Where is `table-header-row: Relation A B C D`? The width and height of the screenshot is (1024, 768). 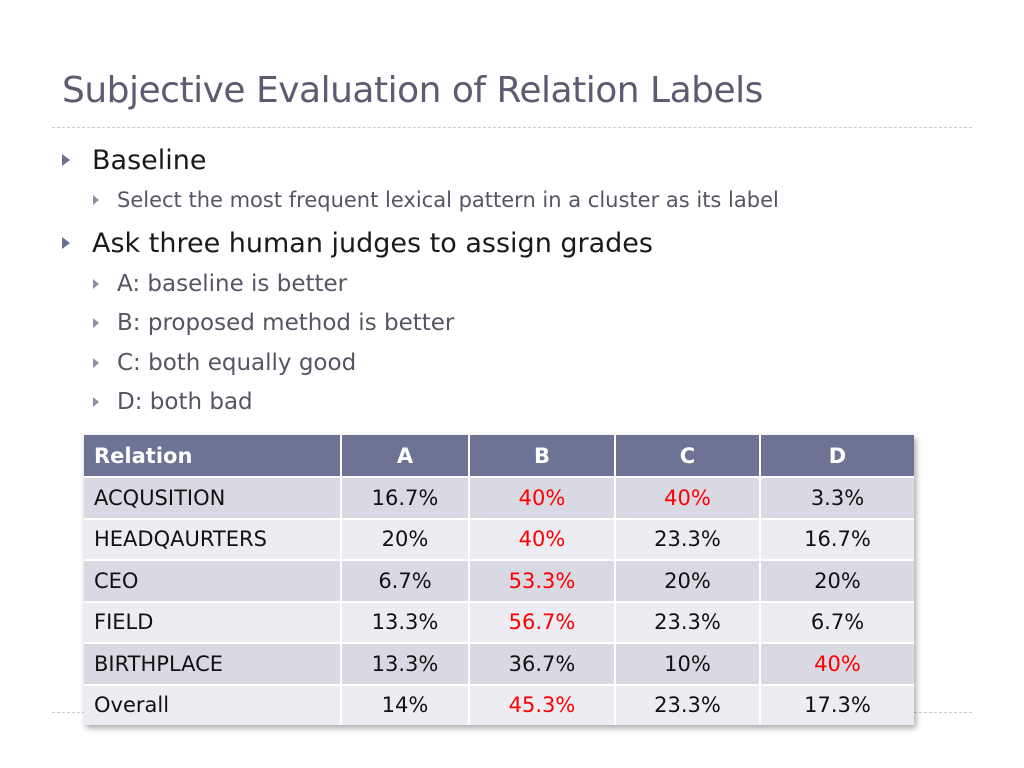 table-header-row: Relation A B C D is located at coordinates (499, 456).